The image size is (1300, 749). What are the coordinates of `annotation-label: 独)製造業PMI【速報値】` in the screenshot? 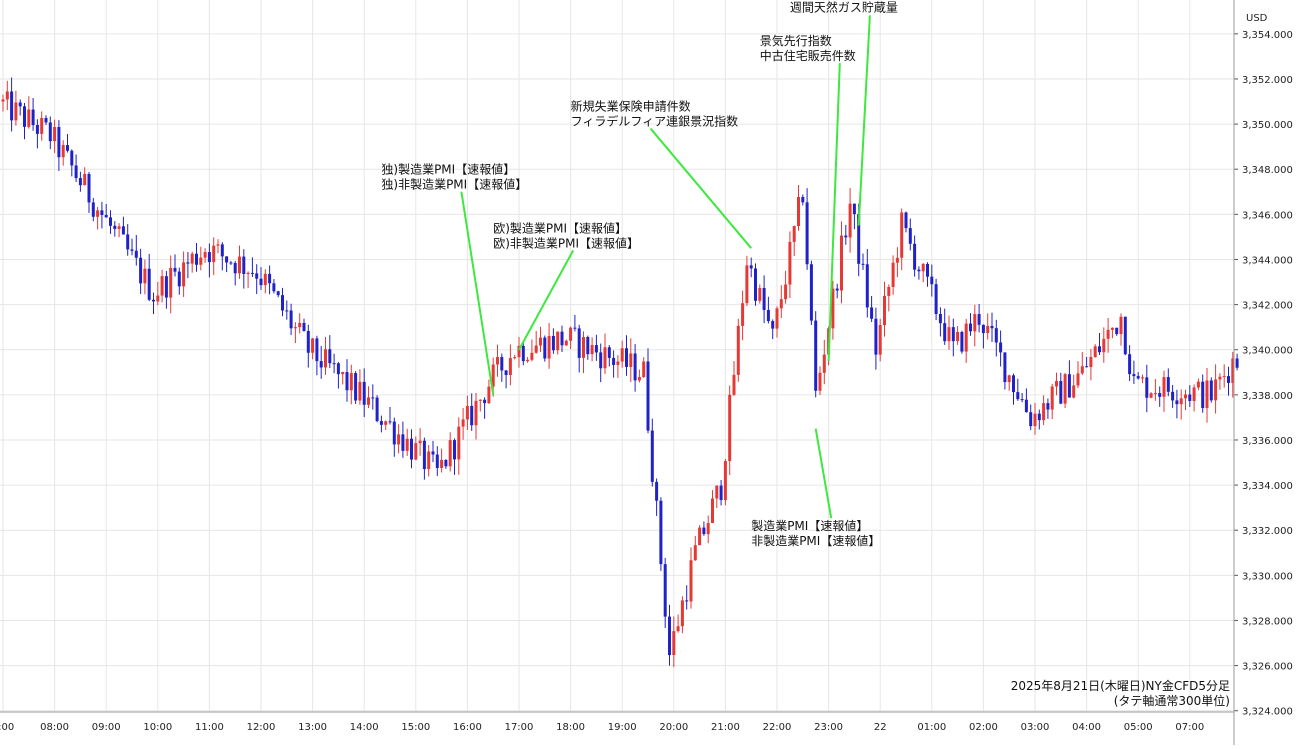 It's located at (448, 169).